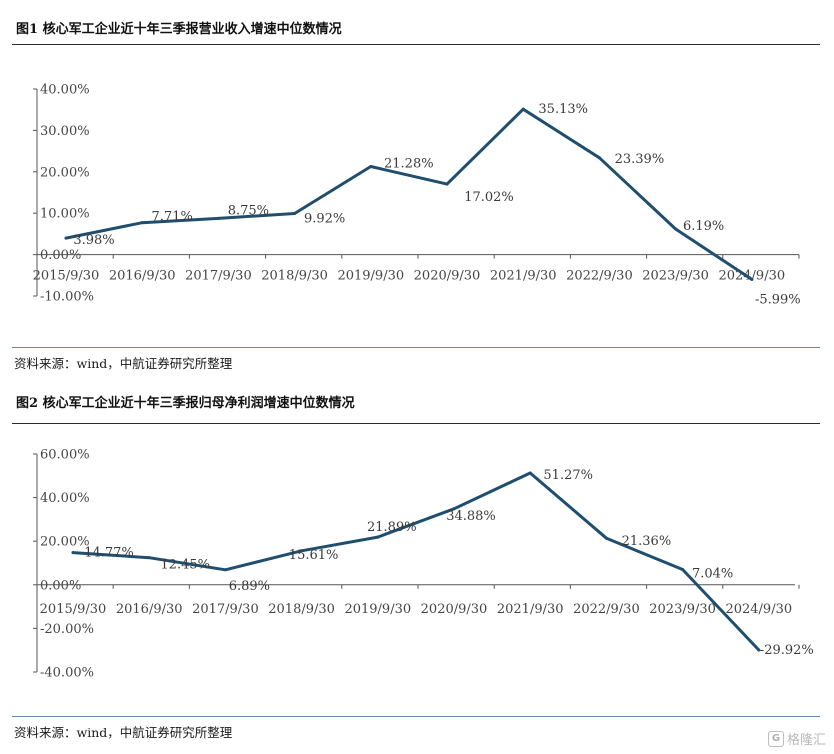  What do you see at coordinates (416, 44) in the screenshot?
I see `figure-1-top-rule` at bounding box center [416, 44].